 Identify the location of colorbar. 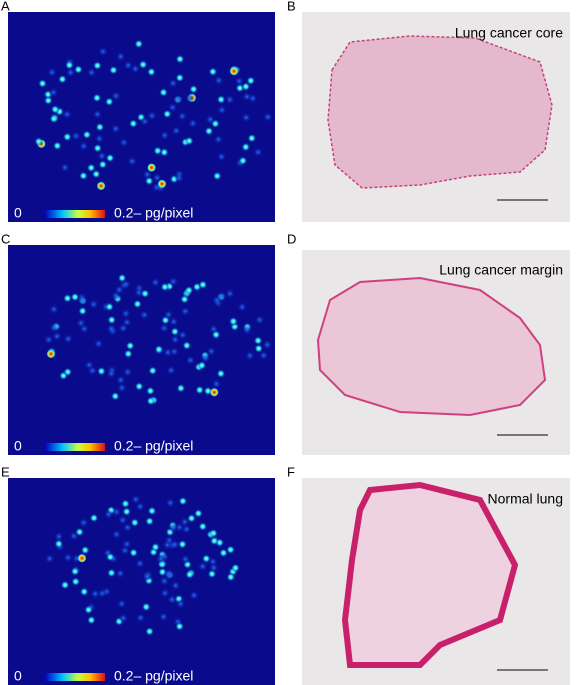
(75, 677).